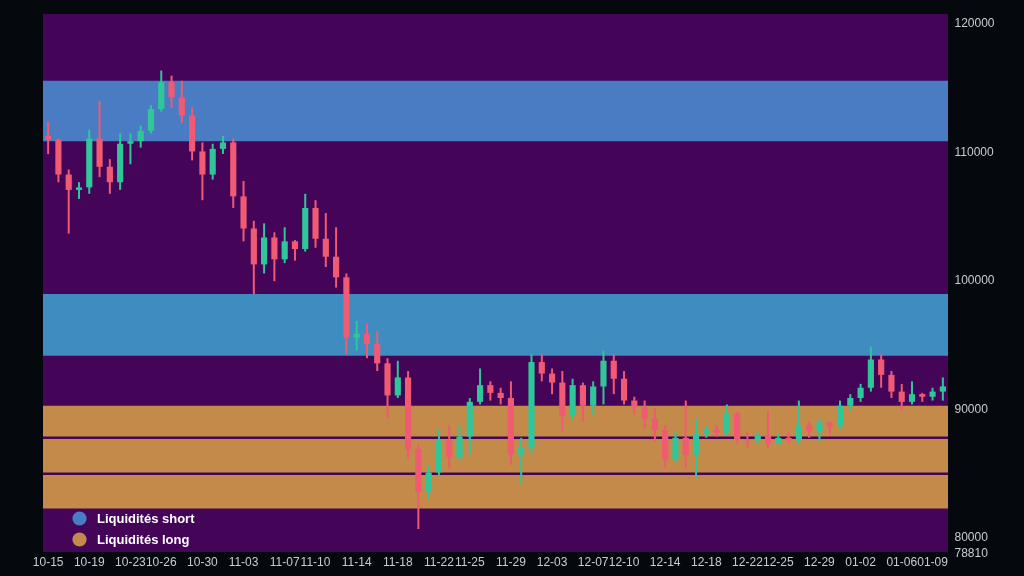 Image resolution: width=1024 pixels, height=576 pixels. What do you see at coordinates (624, 561) in the screenshot?
I see `x-tick-label: 12-10` at bounding box center [624, 561].